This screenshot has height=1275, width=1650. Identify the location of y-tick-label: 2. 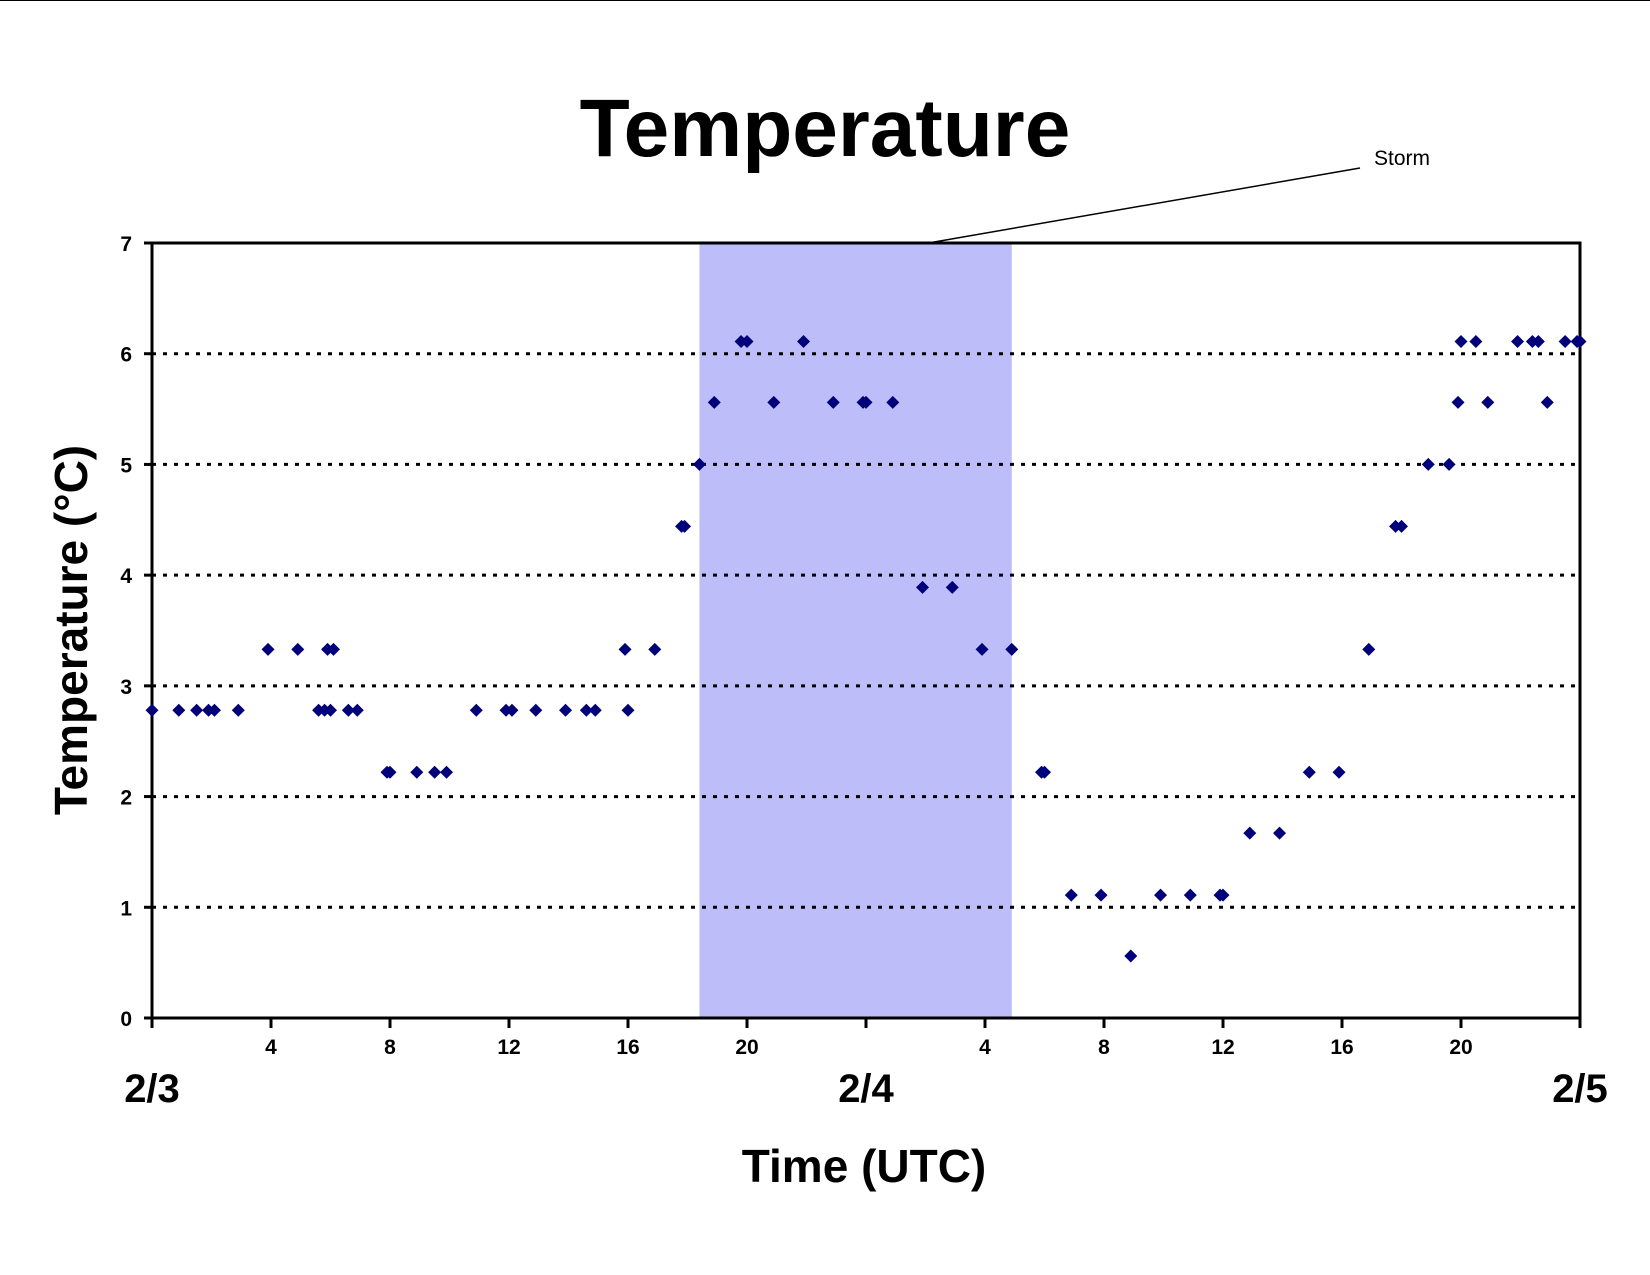
(126, 798).